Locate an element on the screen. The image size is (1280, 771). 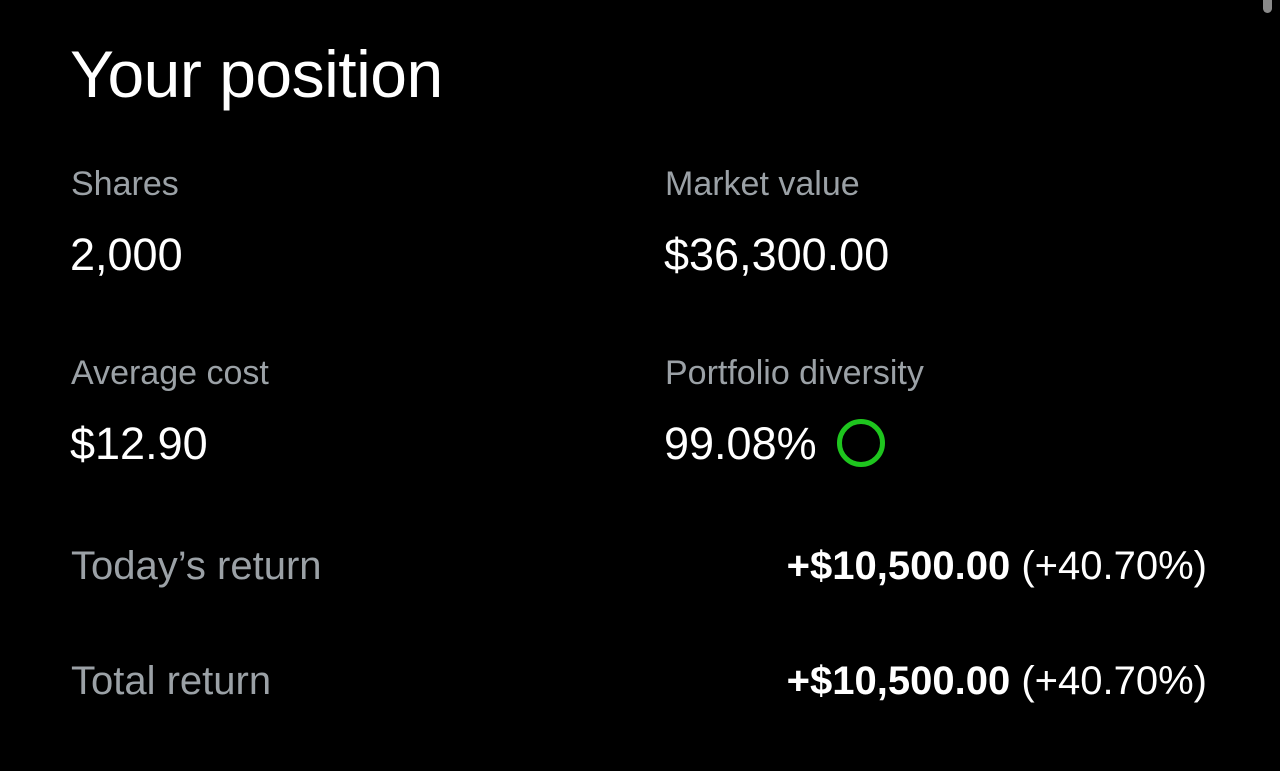
total-return-percent: (+40.70%) is located at coordinates (1114, 681).